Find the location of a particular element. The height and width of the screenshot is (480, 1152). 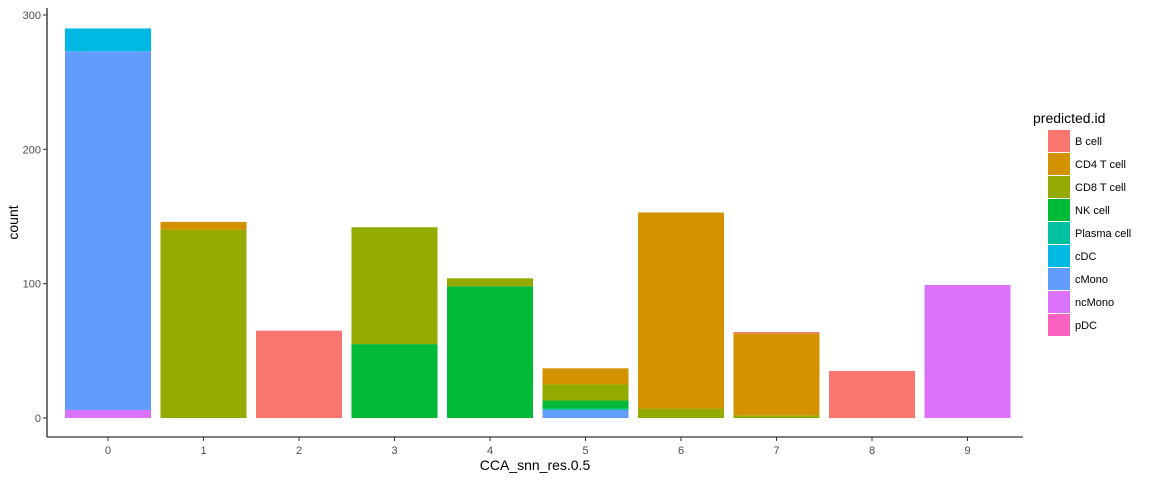

y-axis-title: count is located at coordinates (13, 222).